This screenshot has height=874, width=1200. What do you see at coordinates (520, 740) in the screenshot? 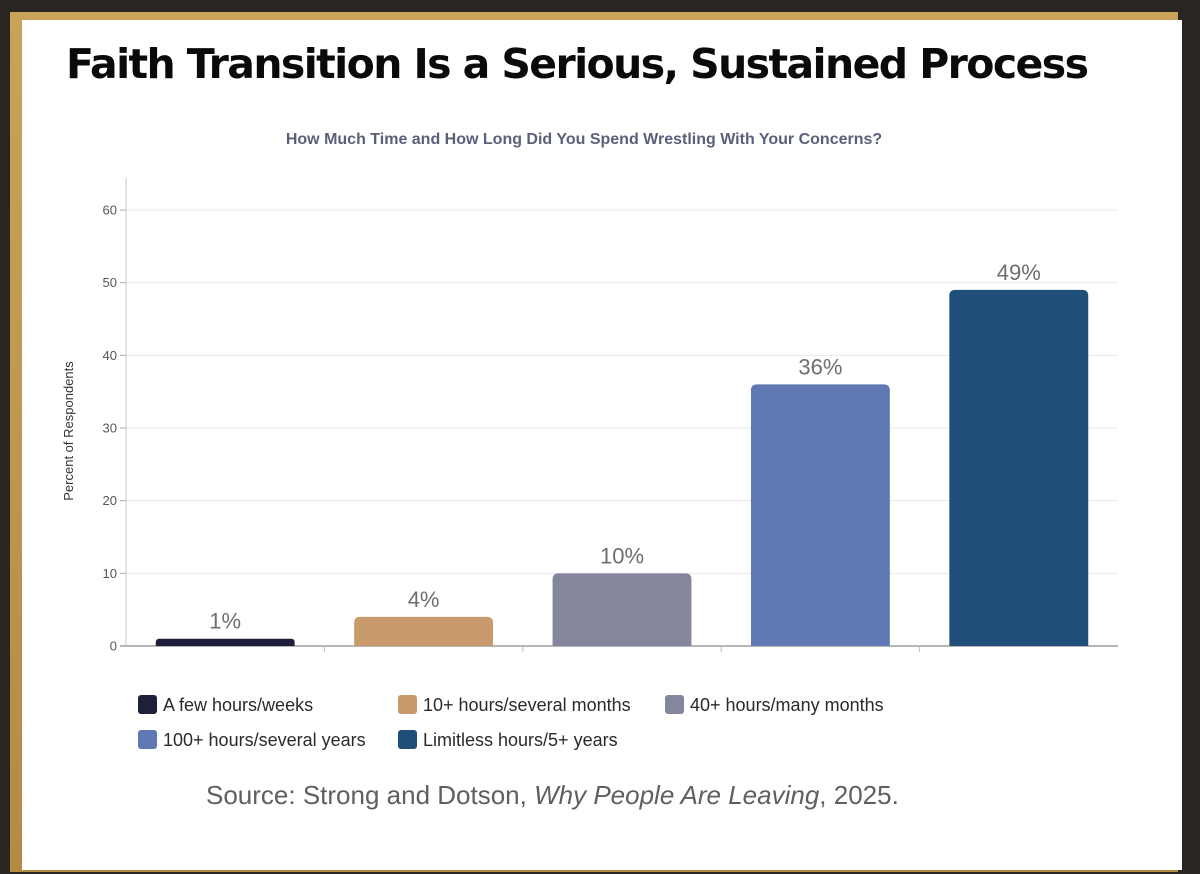
I see `legend-label-5: Limitless hours/5+ years` at bounding box center [520, 740].